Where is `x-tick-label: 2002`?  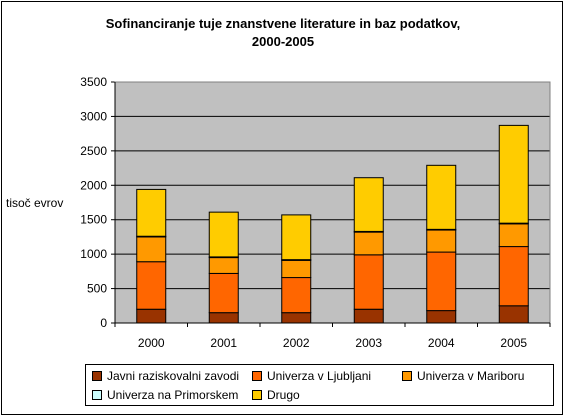
x-tick-label: 2002 is located at coordinates (296, 343).